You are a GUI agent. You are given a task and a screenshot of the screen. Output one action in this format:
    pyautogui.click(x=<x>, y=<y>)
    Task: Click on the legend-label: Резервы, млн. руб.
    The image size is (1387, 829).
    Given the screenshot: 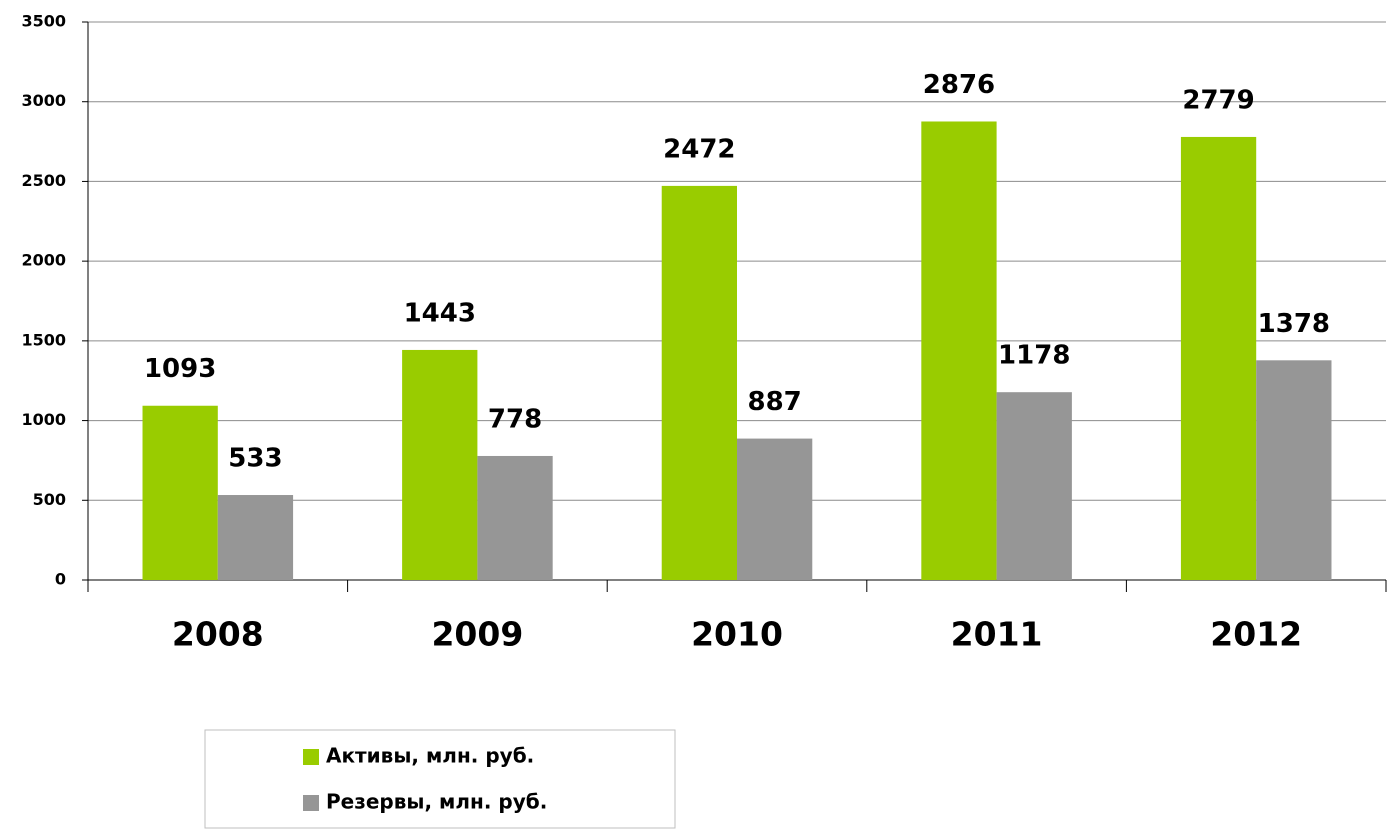 What is the action you would take?
    pyautogui.click(x=436, y=802)
    